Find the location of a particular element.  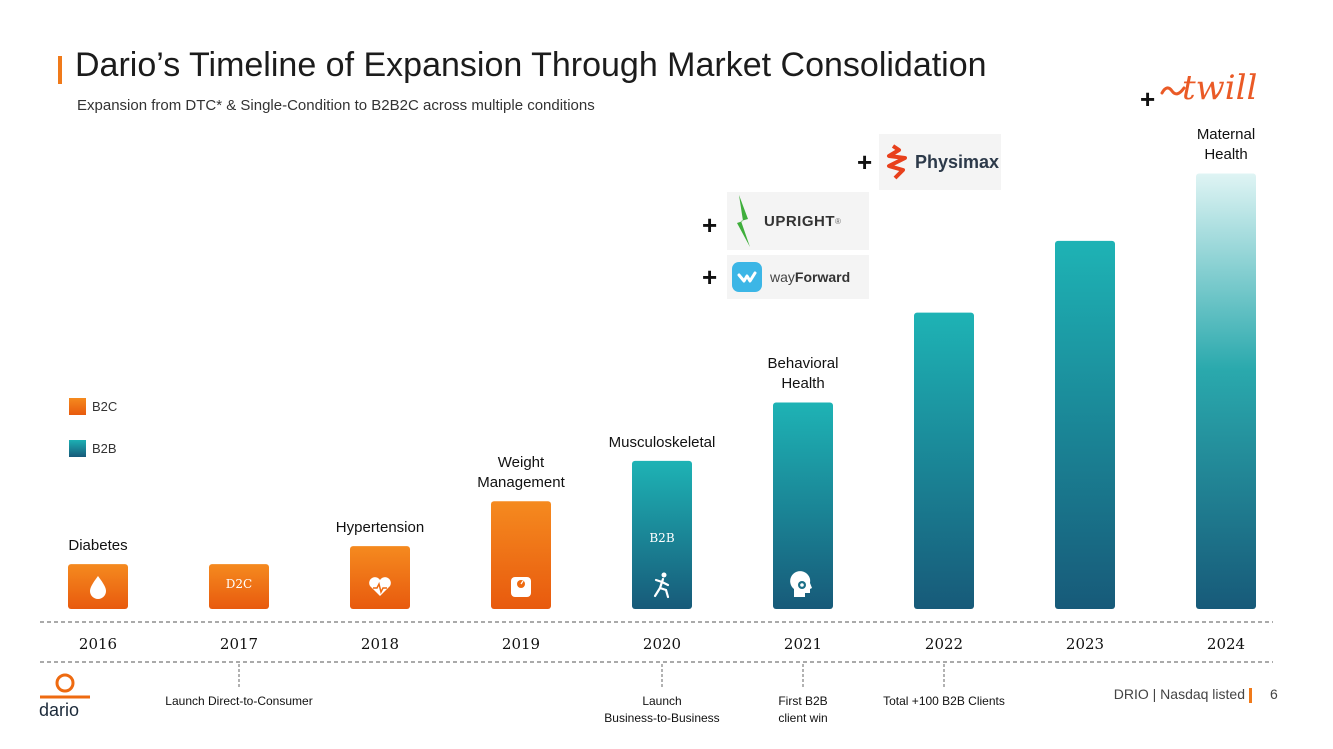

year-label-2020: 2020 is located at coordinates (662, 644).